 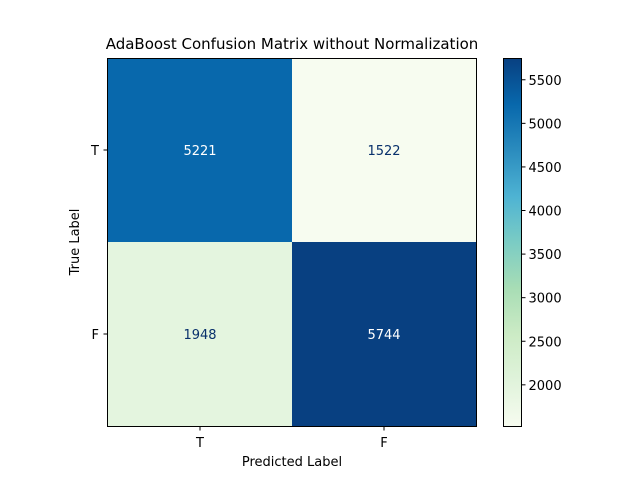 What do you see at coordinates (545, 342) in the screenshot?
I see `colorbar-tick-label: 2500` at bounding box center [545, 342].